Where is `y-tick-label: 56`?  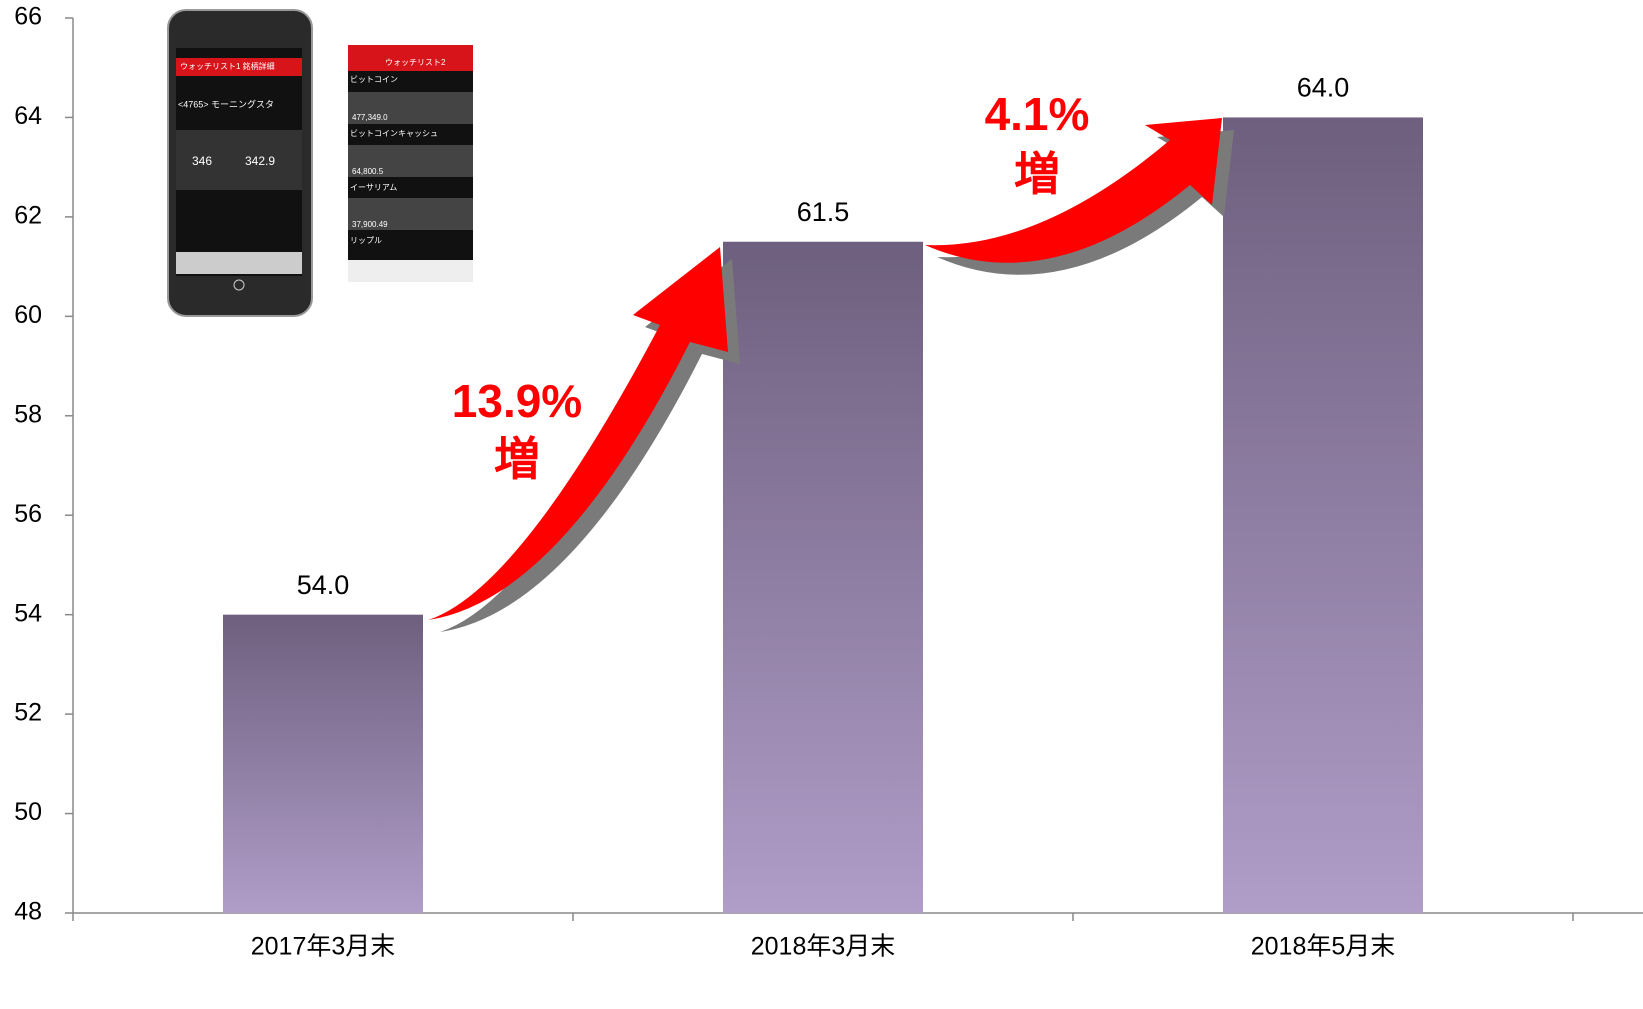
y-tick-label: 56 is located at coordinates (28, 514).